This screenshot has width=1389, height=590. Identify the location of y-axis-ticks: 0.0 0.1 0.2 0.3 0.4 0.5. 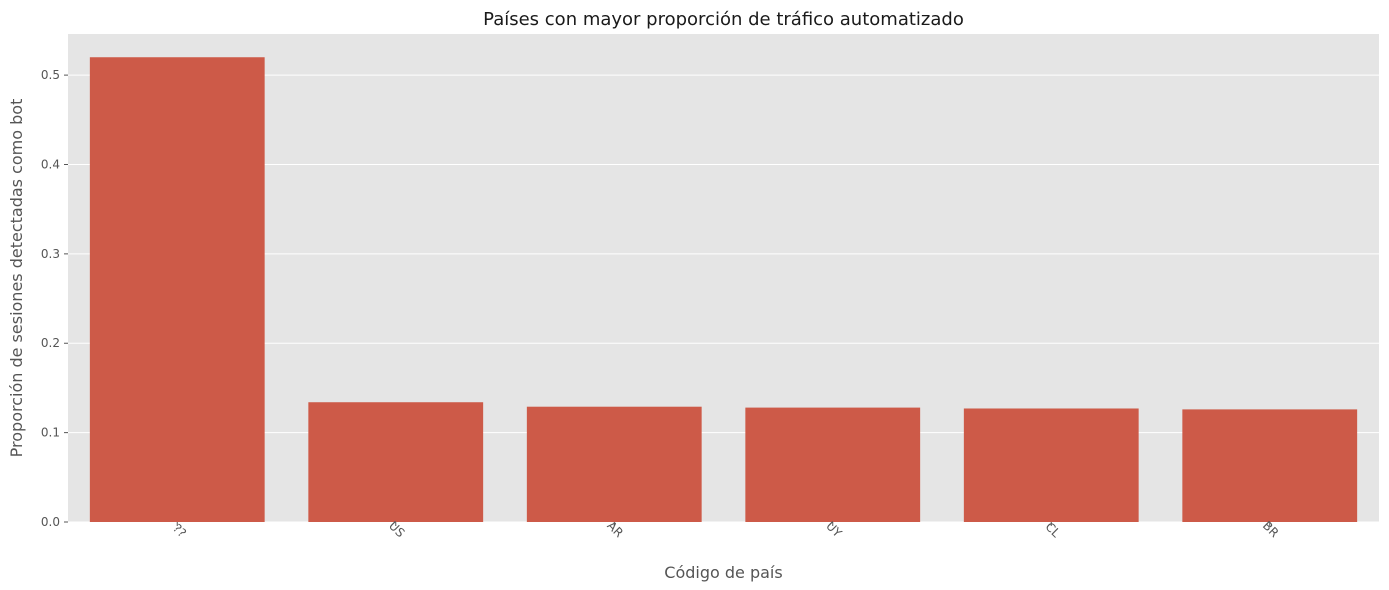
(54, 298).